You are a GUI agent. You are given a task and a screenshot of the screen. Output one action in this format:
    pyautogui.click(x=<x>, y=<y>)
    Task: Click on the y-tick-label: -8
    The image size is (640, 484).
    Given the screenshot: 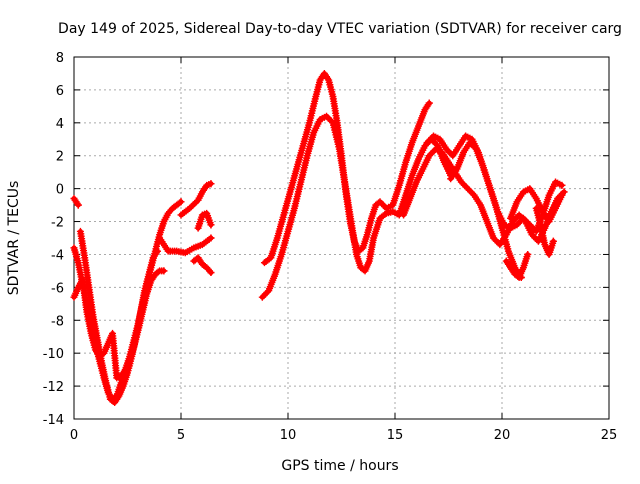 What is the action you would take?
    pyautogui.click(x=57, y=321)
    